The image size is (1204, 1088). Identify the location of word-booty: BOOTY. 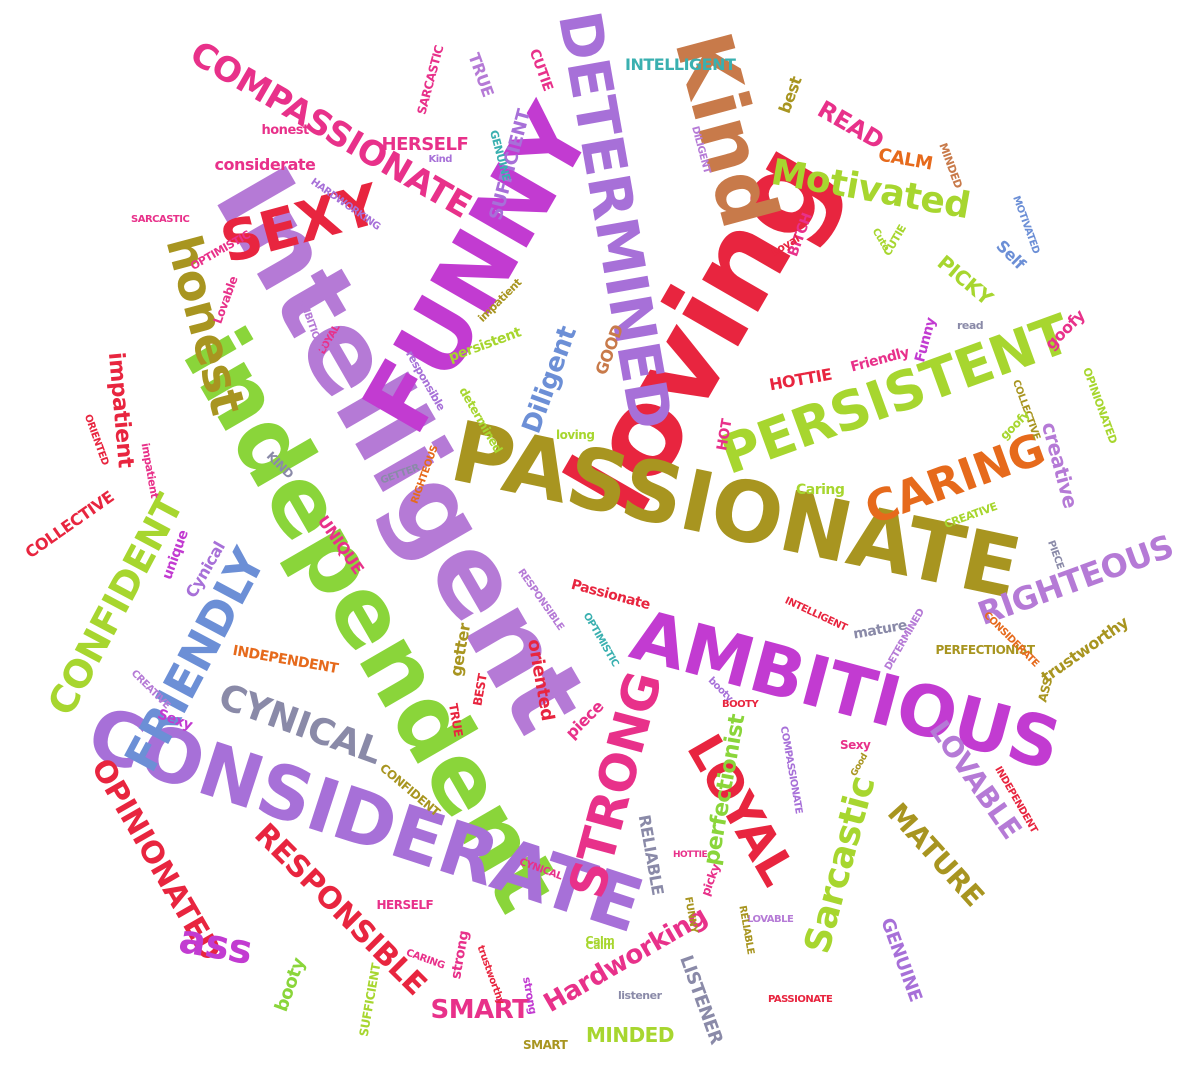
(740, 704).